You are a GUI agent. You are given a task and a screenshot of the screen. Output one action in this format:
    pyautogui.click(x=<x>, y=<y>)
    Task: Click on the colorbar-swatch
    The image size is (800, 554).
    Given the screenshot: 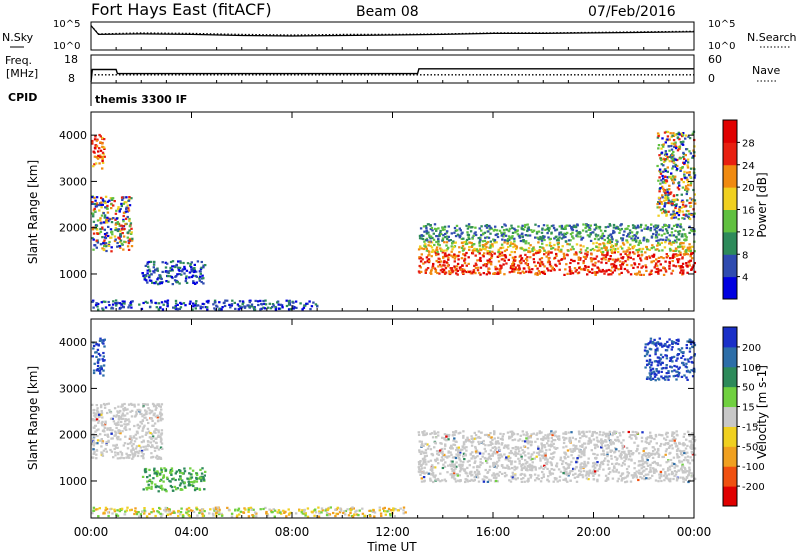 What is the action you would take?
    pyautogui.click(x=730, y=288)
    